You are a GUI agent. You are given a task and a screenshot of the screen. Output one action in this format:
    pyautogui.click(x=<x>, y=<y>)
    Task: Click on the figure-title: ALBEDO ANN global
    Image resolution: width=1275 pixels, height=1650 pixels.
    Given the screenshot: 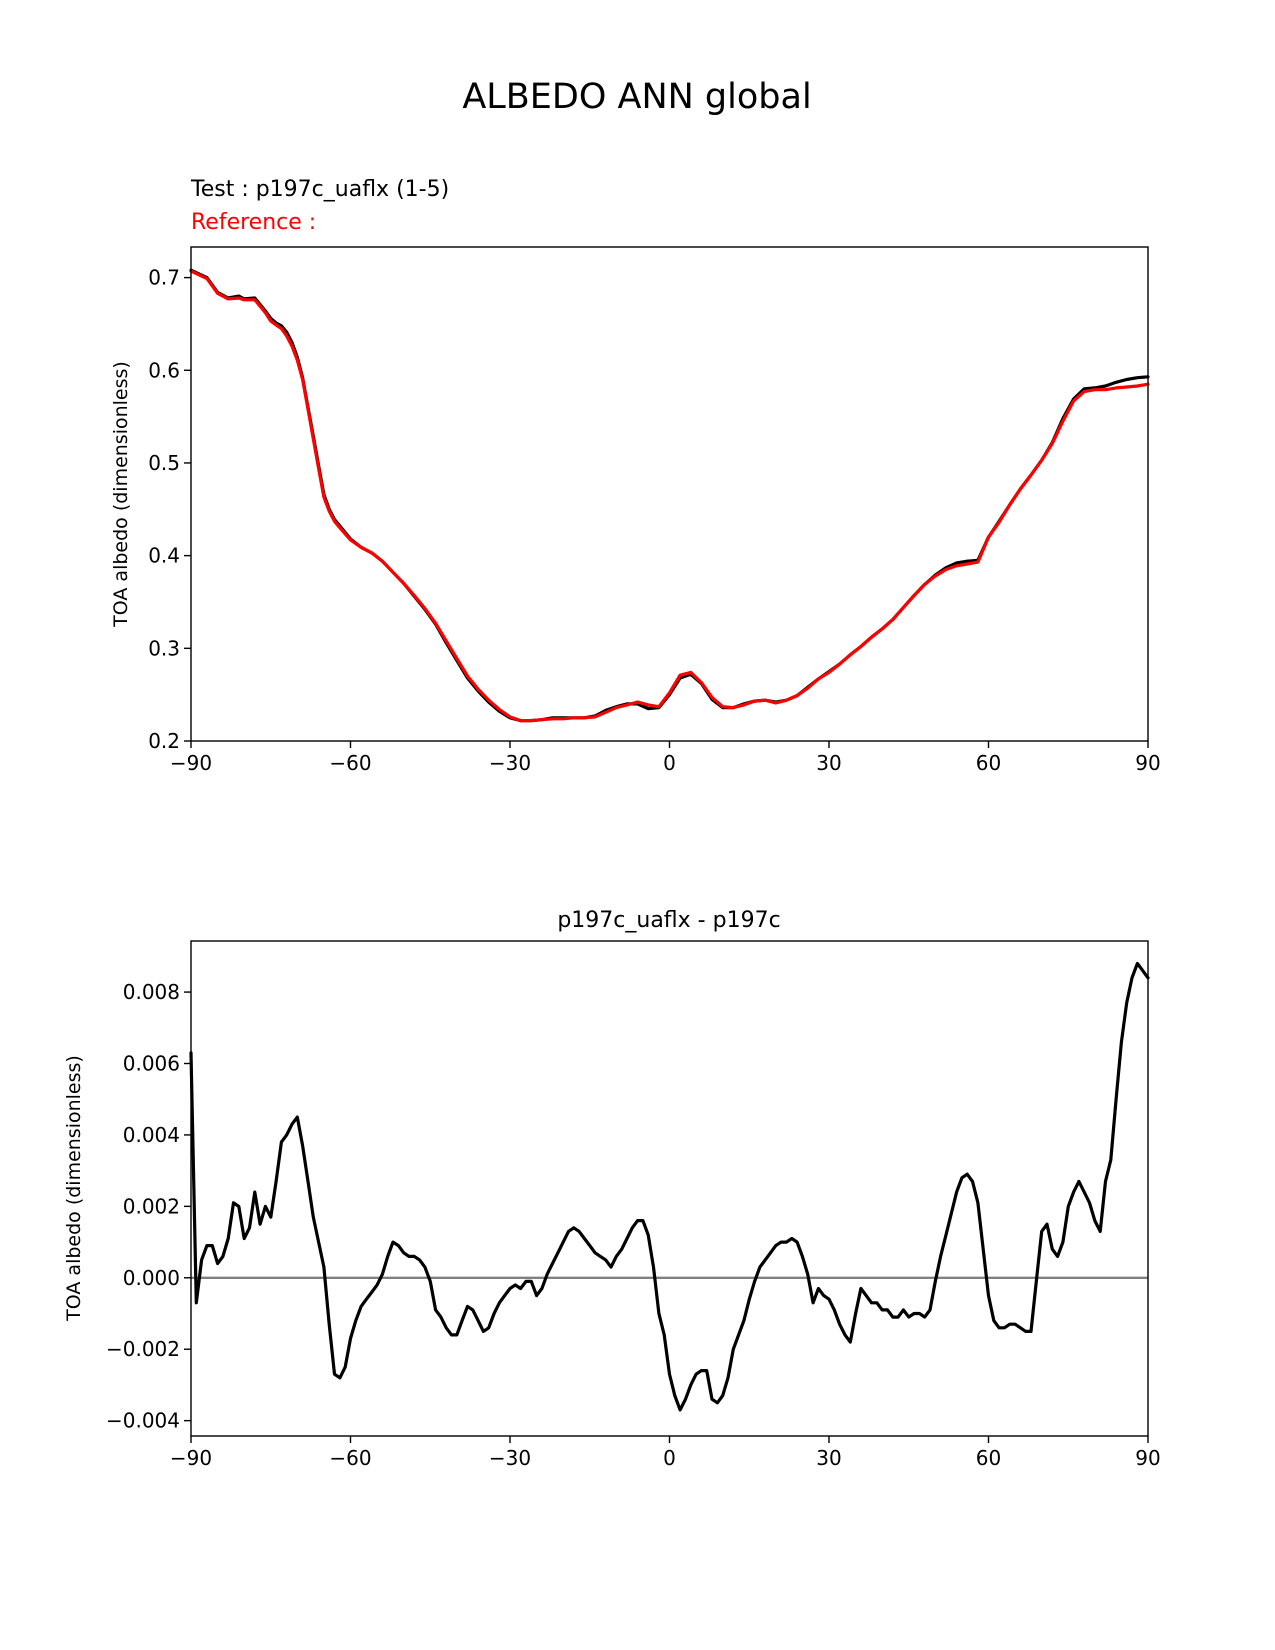 What is the action you would take?
    pyautogui.click(x=636, y=97)
    